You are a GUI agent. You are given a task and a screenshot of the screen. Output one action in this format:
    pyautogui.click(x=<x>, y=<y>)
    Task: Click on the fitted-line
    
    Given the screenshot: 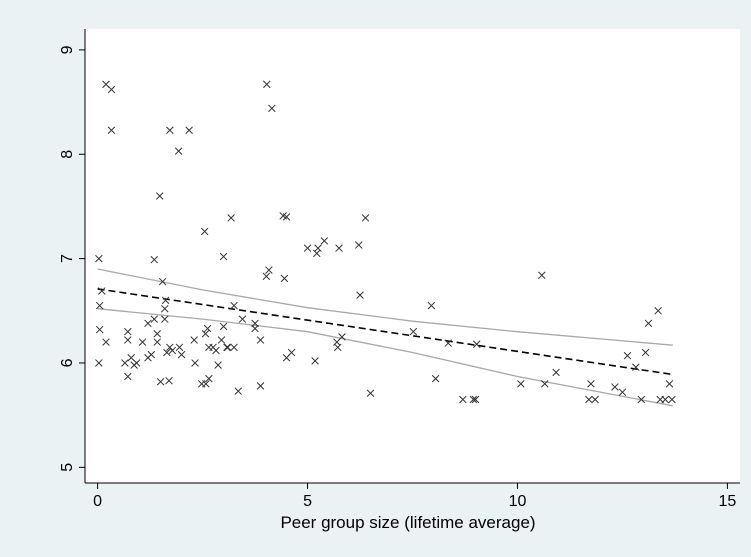 What is the action you would take?
    pyautogui.click(x=385, y=332)
    